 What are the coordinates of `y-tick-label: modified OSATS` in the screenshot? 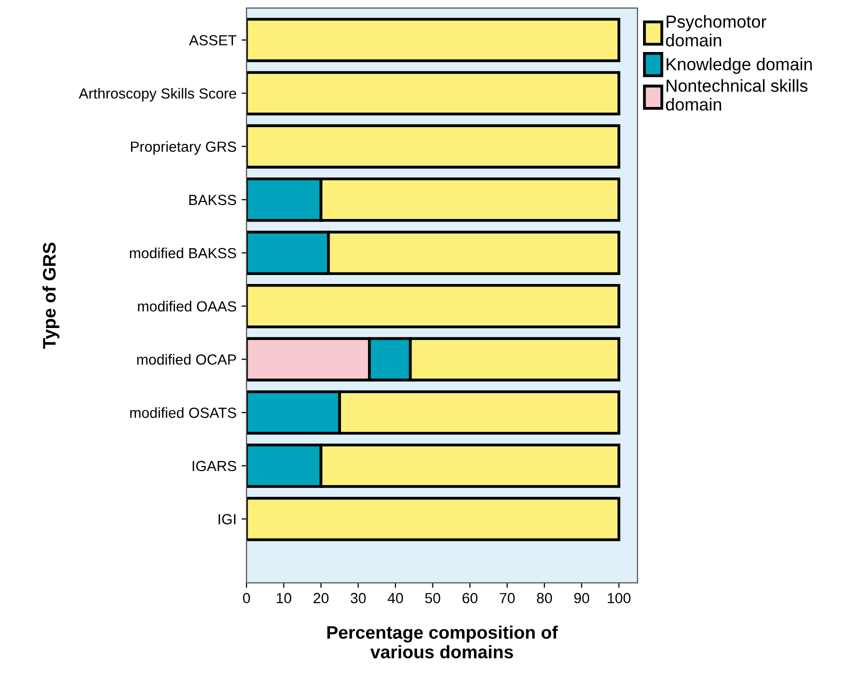 It's located at (183, 412).